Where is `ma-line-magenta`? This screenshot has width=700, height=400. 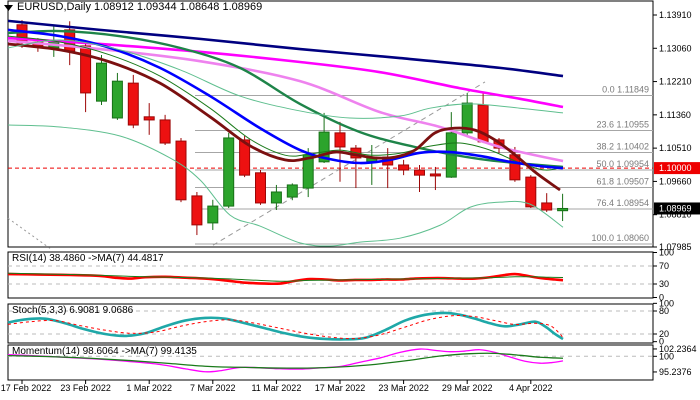 ma-line-magenta is located at coordinates (285, 72).